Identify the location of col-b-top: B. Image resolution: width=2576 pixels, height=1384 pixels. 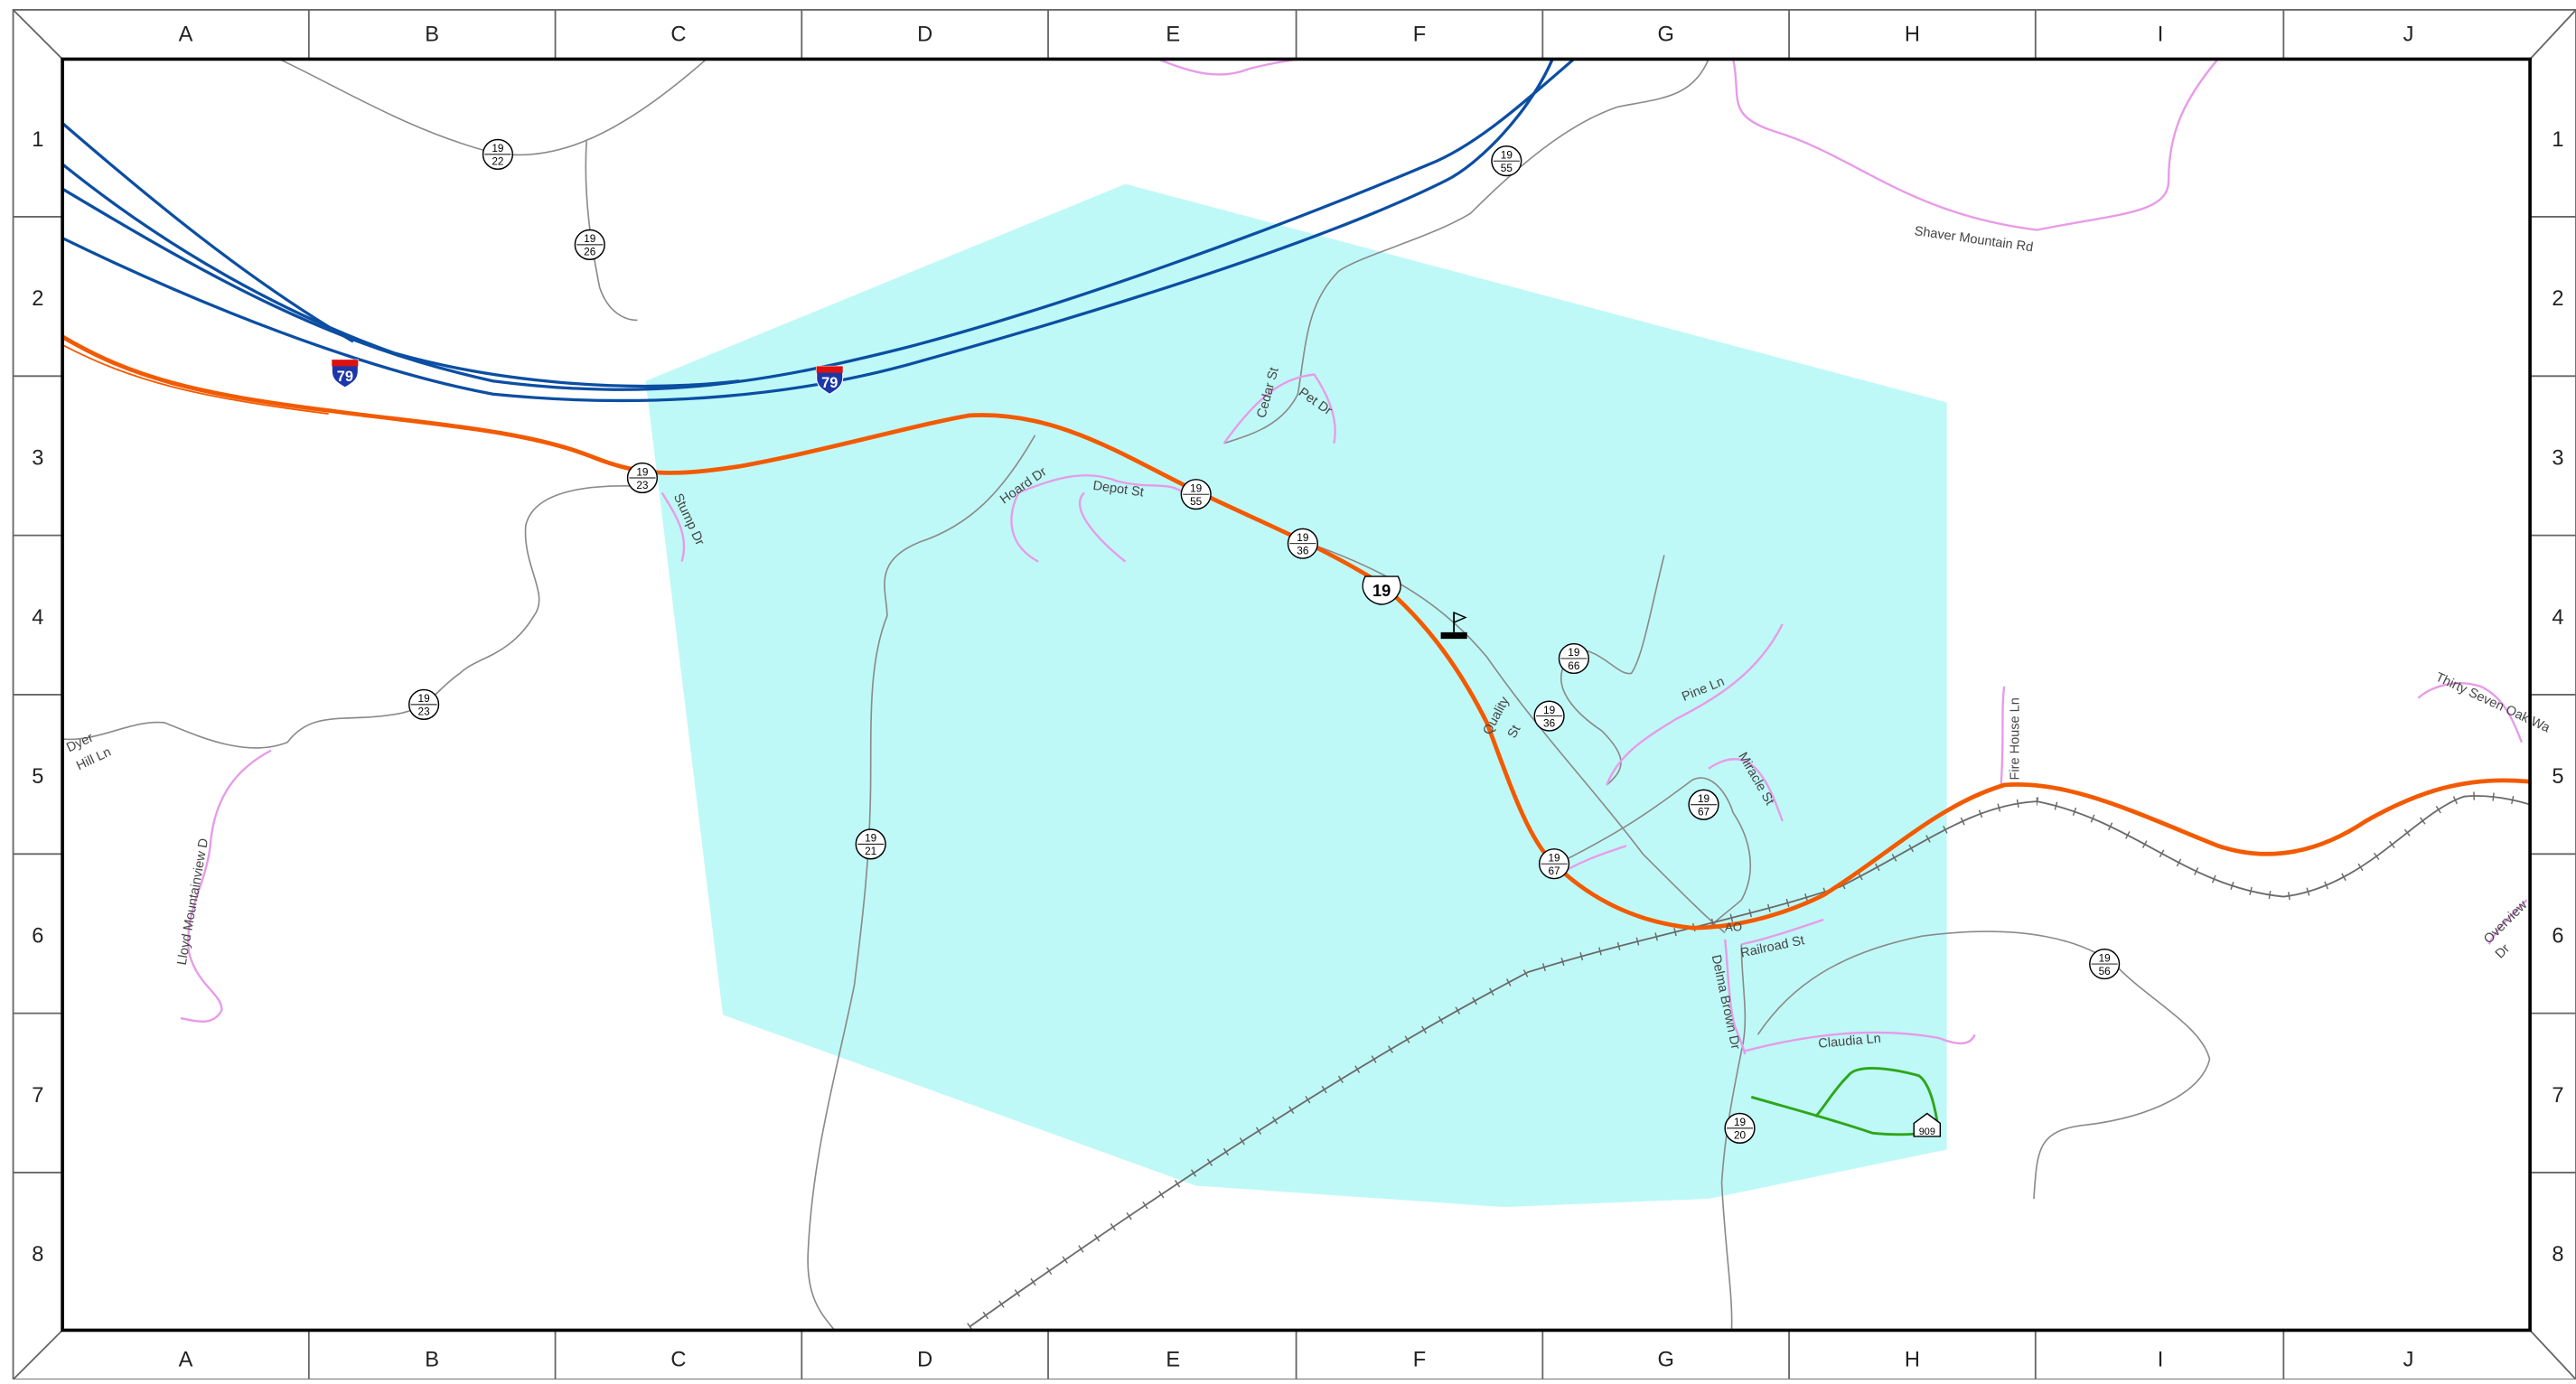
(432, 34).